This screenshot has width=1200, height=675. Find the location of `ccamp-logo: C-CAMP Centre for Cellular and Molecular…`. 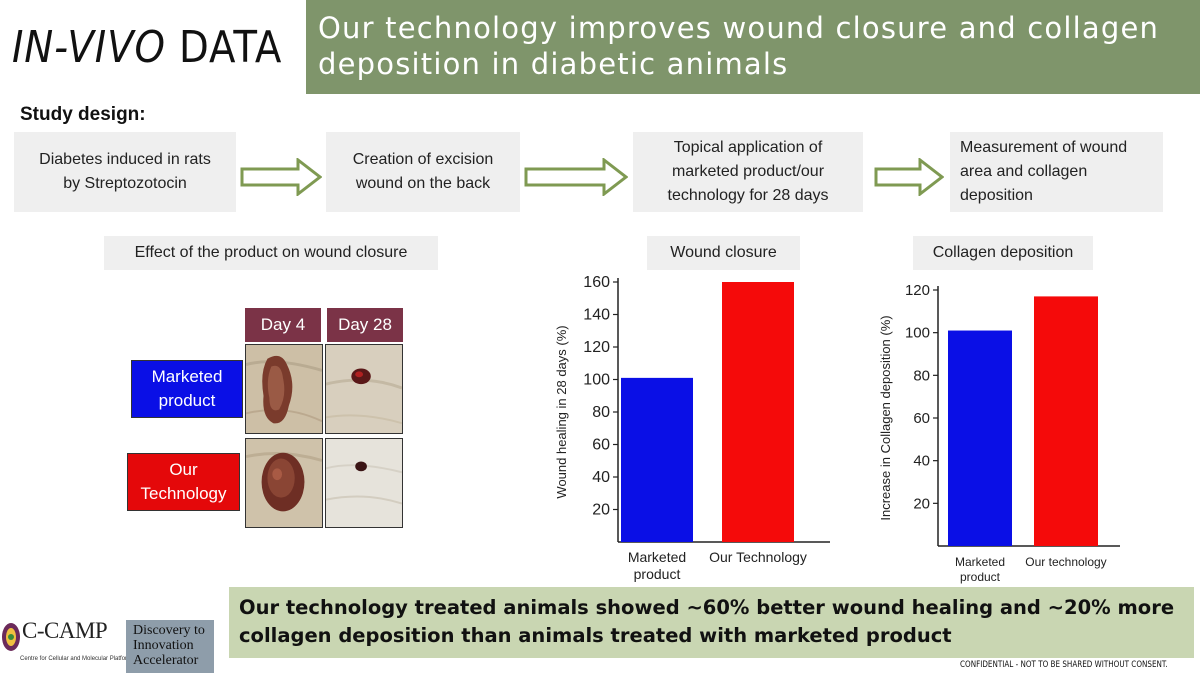

ccamp-logo: C-CAMP Centre for Cellular and Molecular… is located at coordinates (67, 644).